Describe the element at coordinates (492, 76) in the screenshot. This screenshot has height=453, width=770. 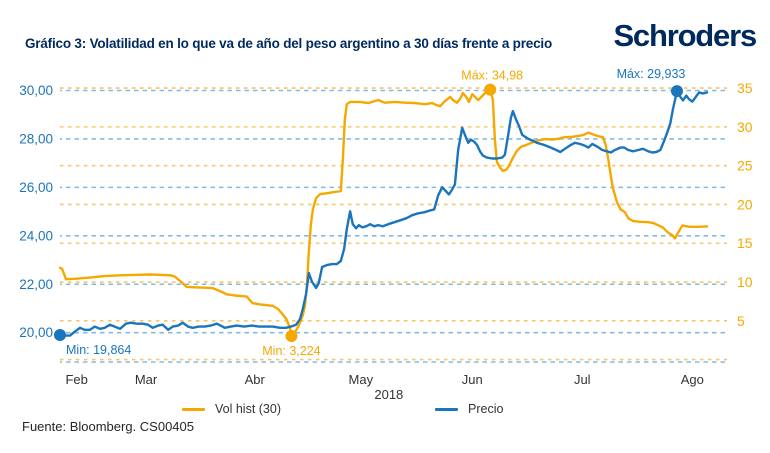
I see `annotation-label-0: Máx: 34,98` at that location.